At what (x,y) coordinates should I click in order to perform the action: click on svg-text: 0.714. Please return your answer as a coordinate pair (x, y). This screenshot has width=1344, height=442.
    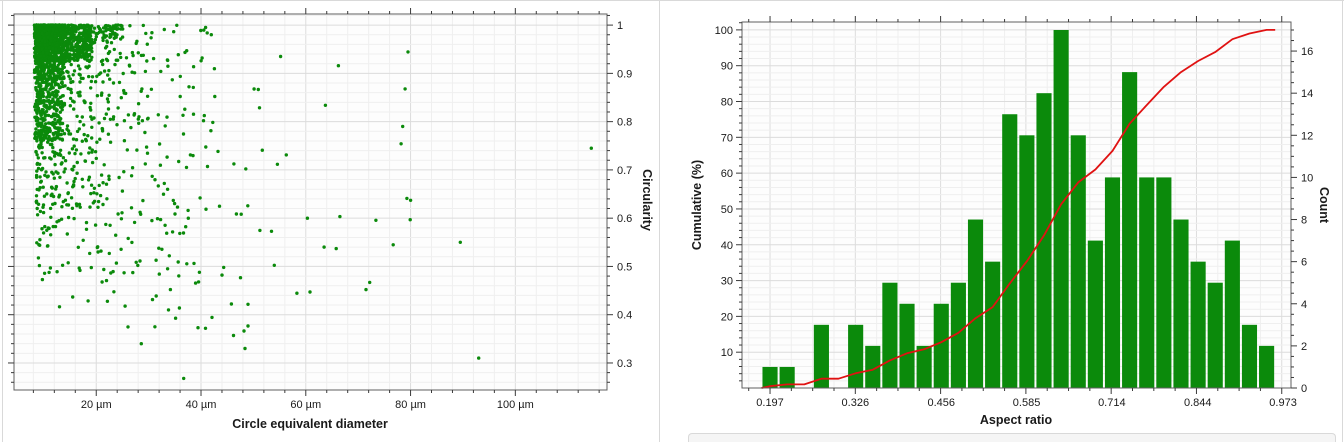
    Looking at the image, I should click on (1112, 403).